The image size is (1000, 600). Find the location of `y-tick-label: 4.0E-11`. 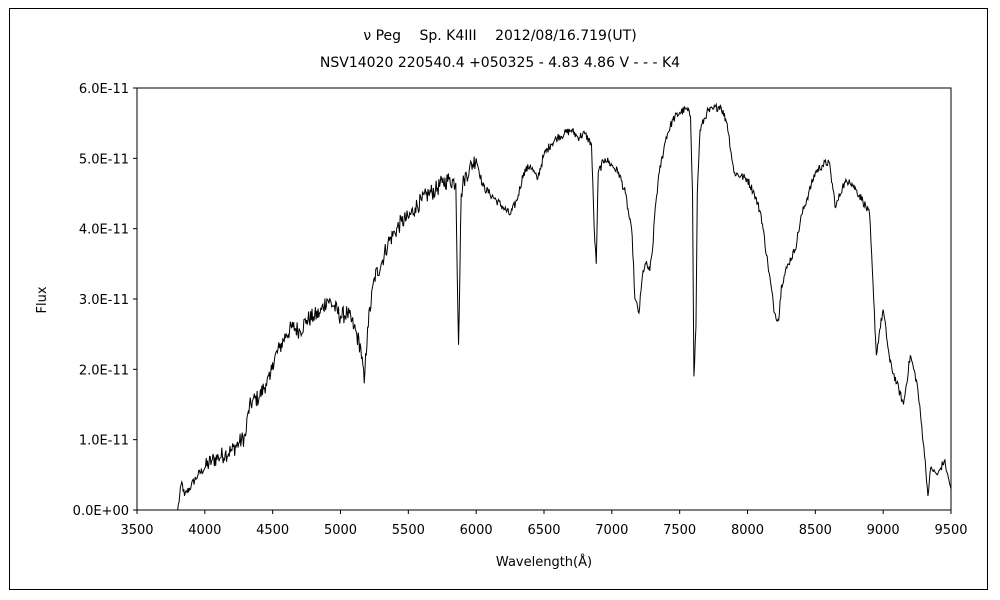

y-tick-label: 4.0E-11 is located at coordinates (104, 230).